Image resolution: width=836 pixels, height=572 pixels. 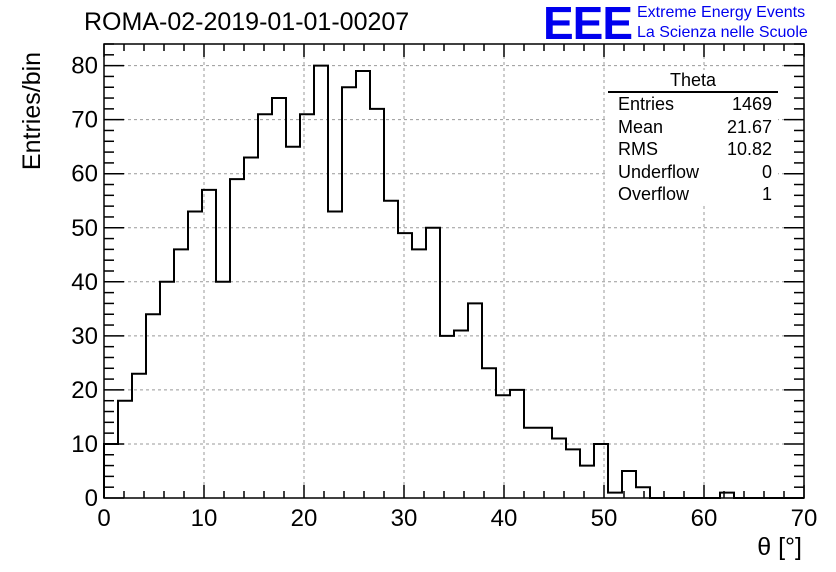 I want to click on stats-row-rms: RMS 10.82, so click(x=693, y=149).